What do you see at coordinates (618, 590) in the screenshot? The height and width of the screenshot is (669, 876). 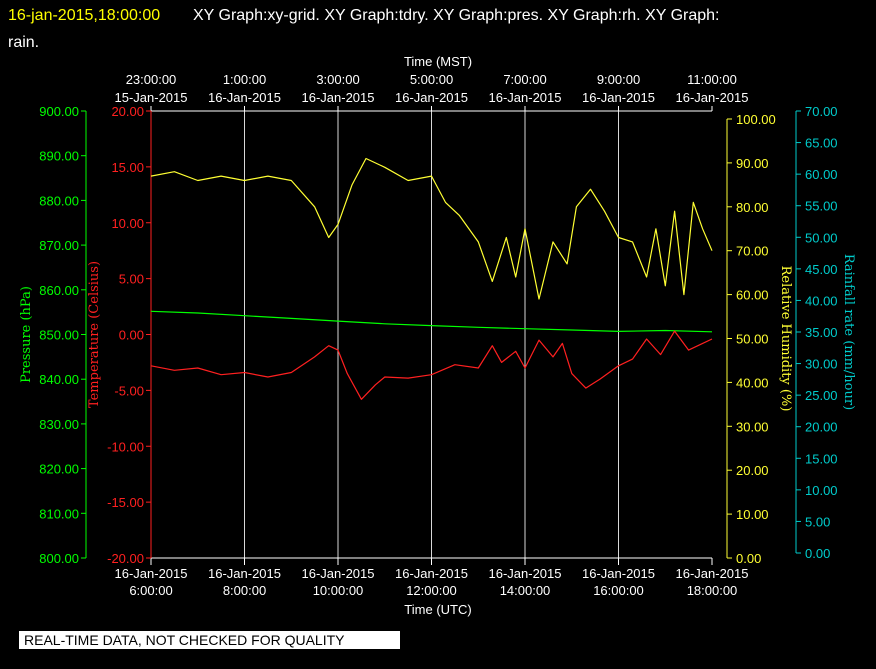 I see `x-tick-label-time: 16:00:00` at bounding box center [618, 590].